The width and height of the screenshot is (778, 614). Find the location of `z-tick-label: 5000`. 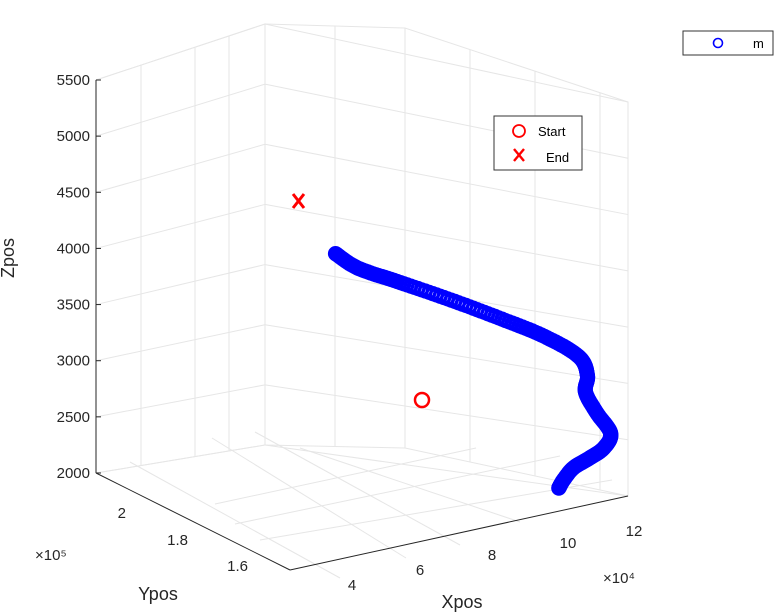

z-tick-label: 5000 is located at coordinates (73, 136).